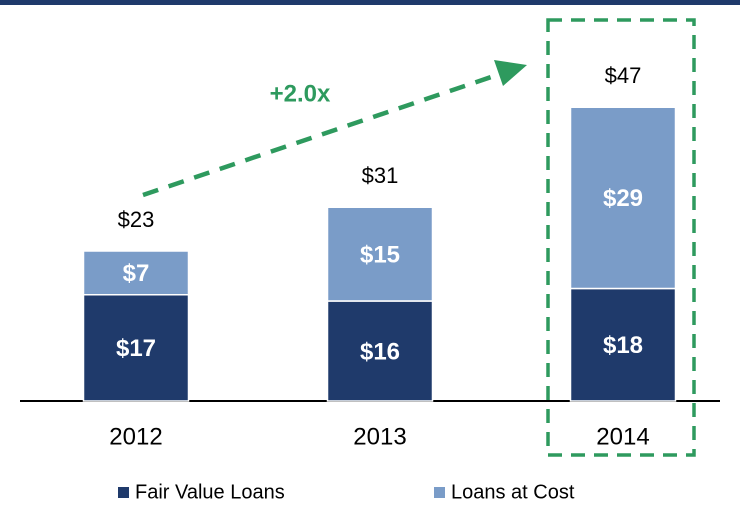  What do you see at coordinates (321, 134) in the screenshot?
I see `growth-arrow` at bounding box center [321, 134].